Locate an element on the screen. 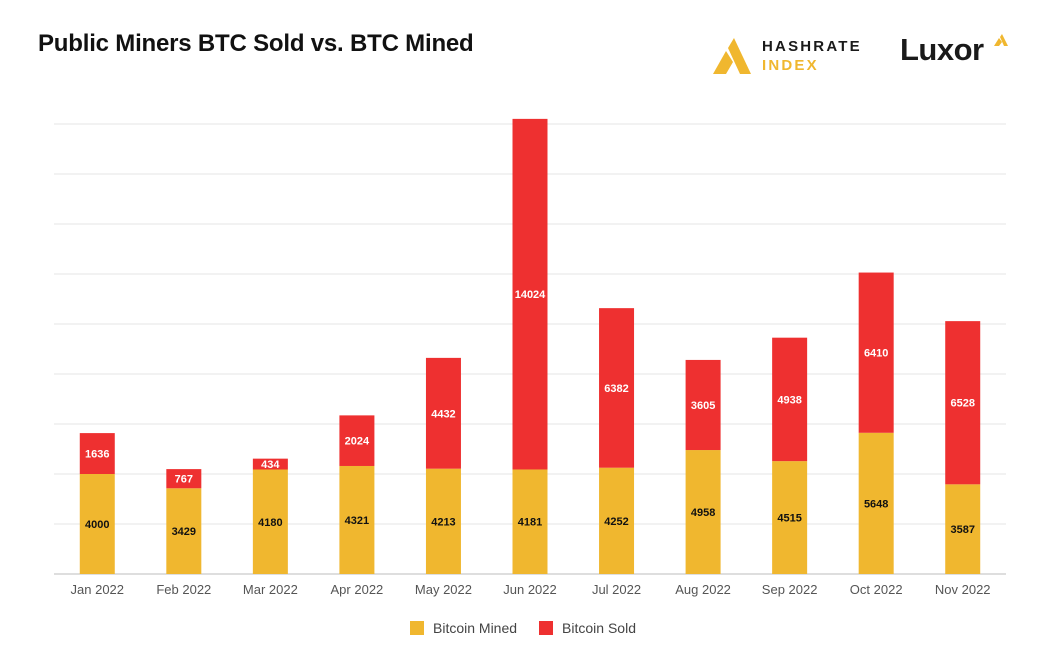  x-tick-label: May 2022 is located at coordinates (443, 589).